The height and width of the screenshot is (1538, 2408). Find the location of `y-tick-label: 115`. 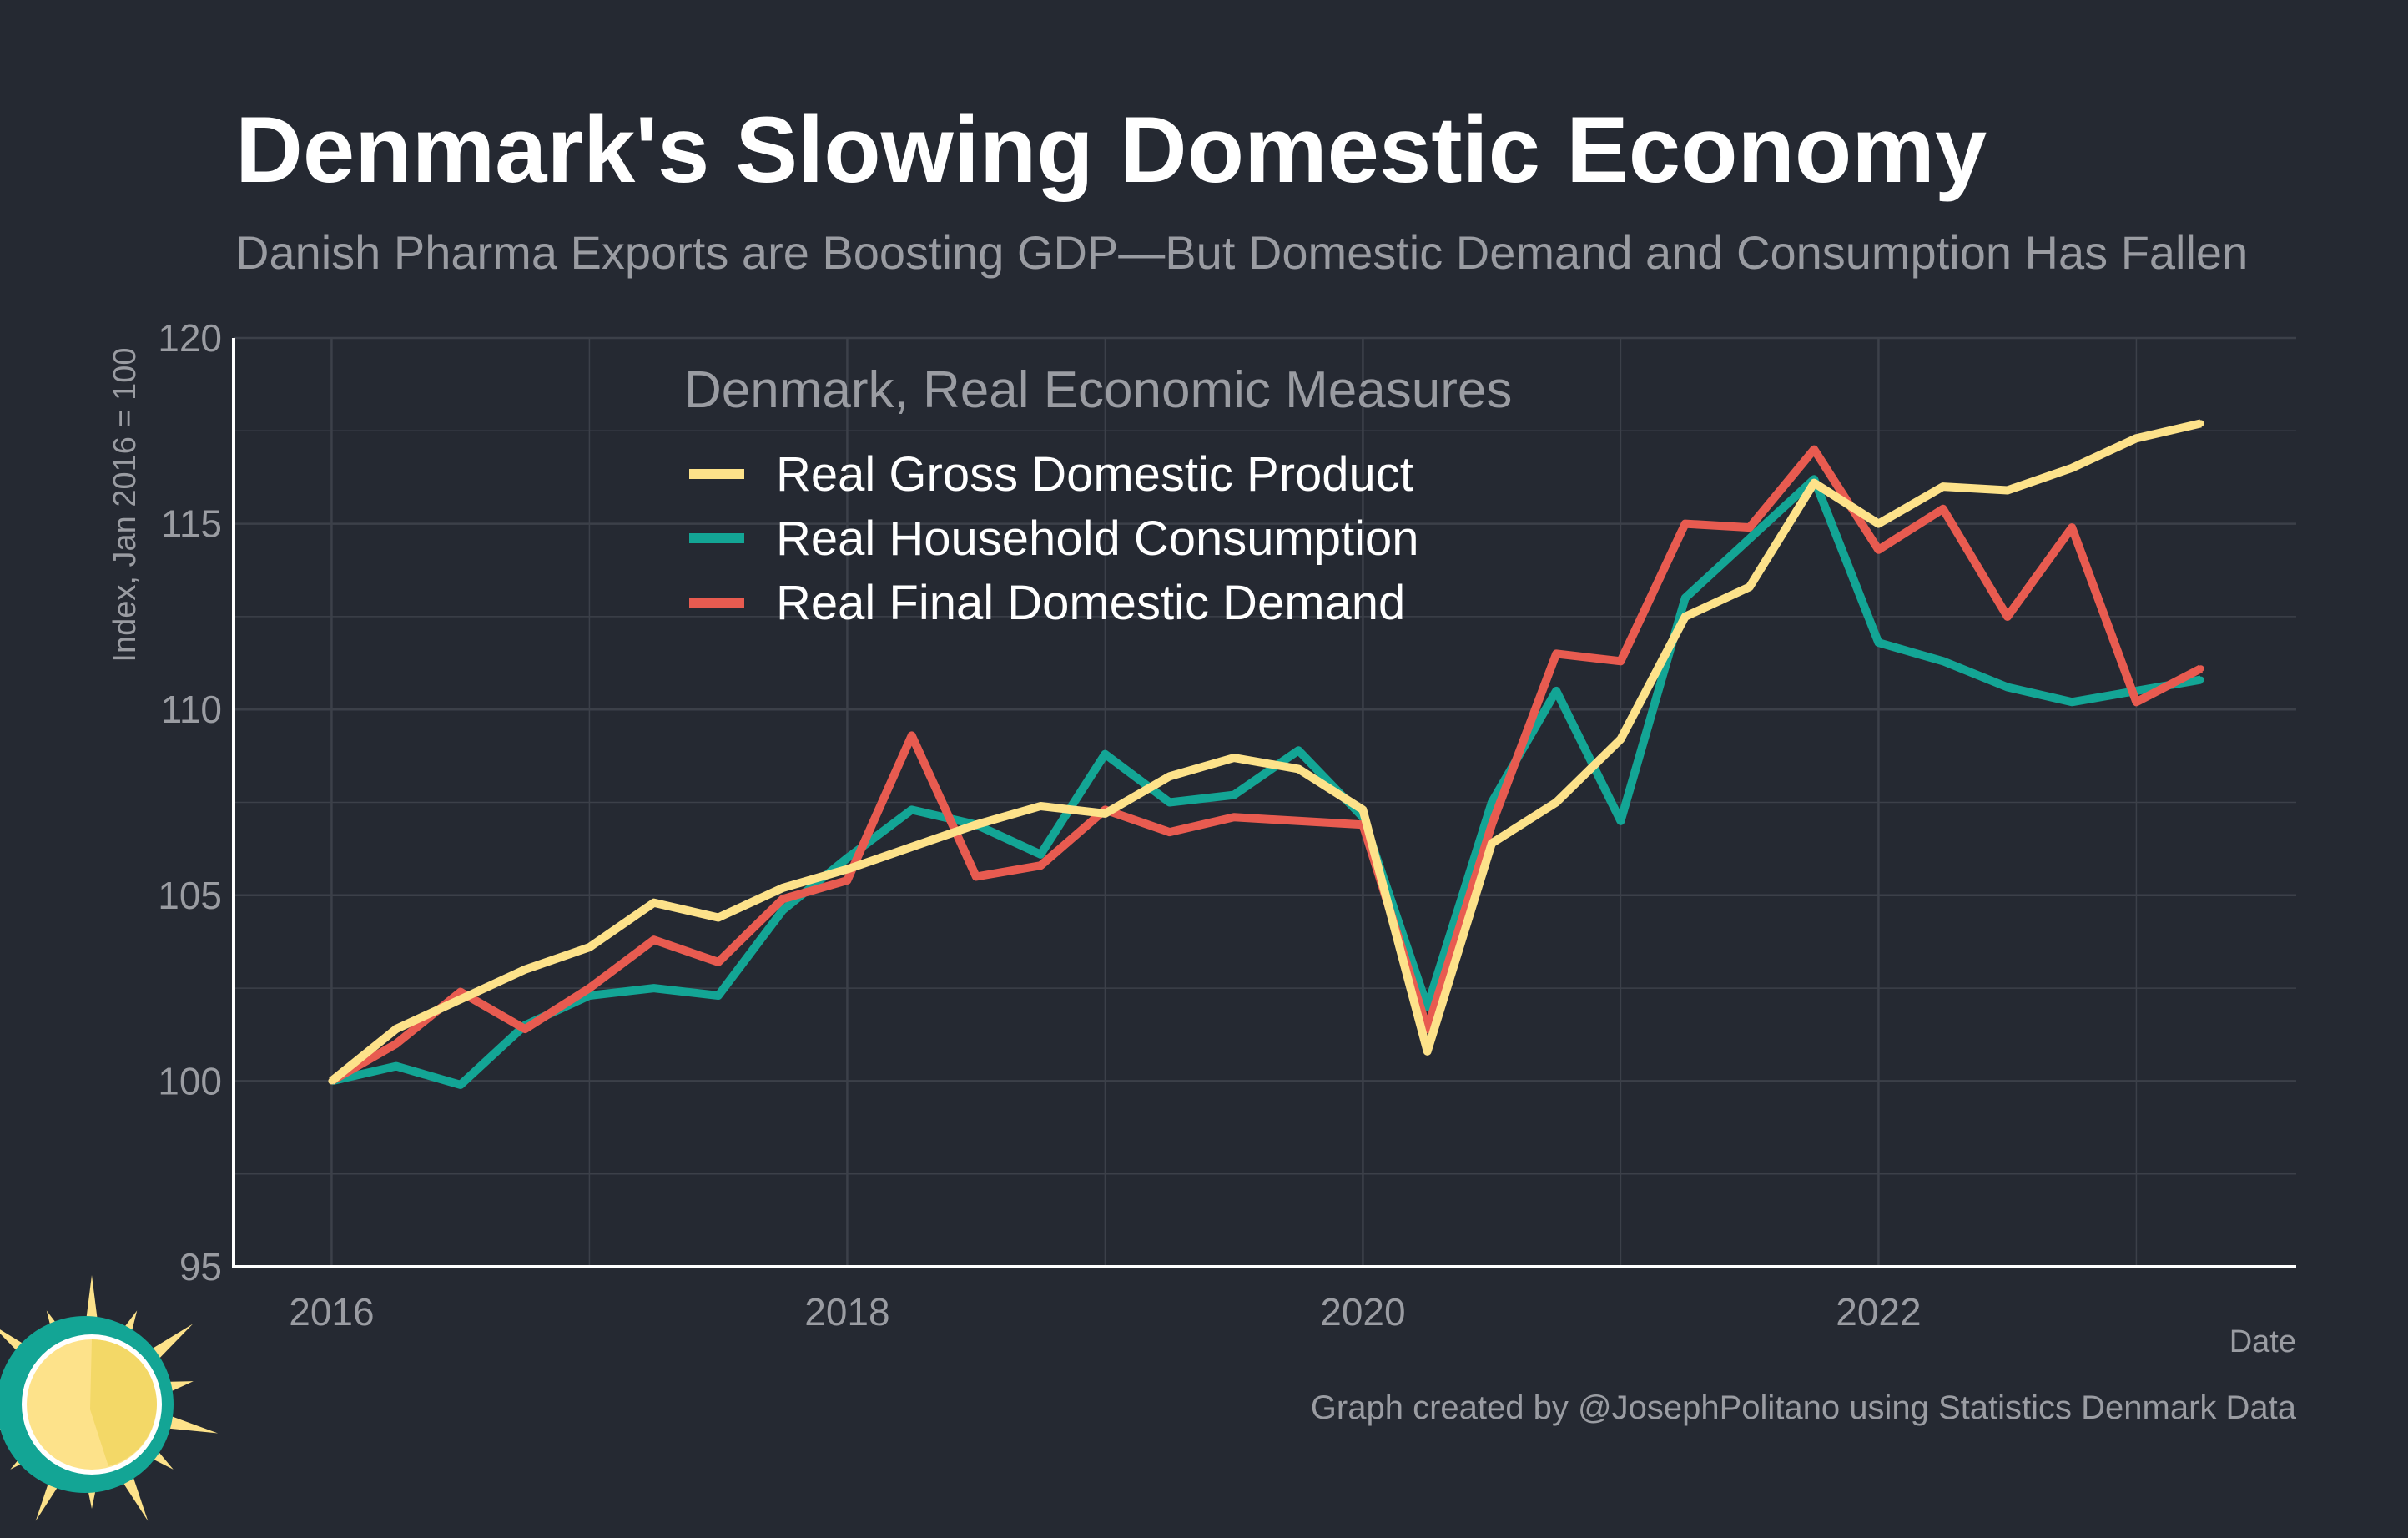

y-tick-label: 115 is located at coordinates (191, 524).